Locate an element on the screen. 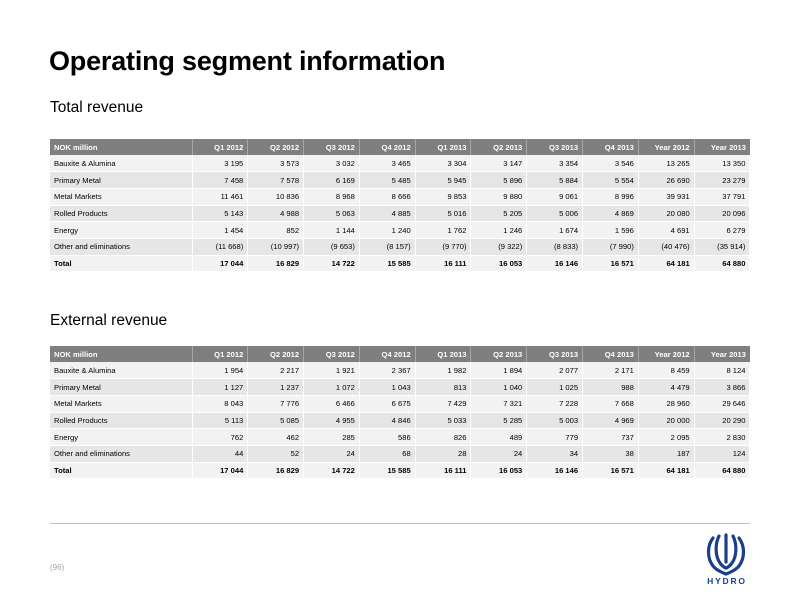 This screenshot has height=600, width=800. table-cell: 2 095 is located at coordinates (666, 437).